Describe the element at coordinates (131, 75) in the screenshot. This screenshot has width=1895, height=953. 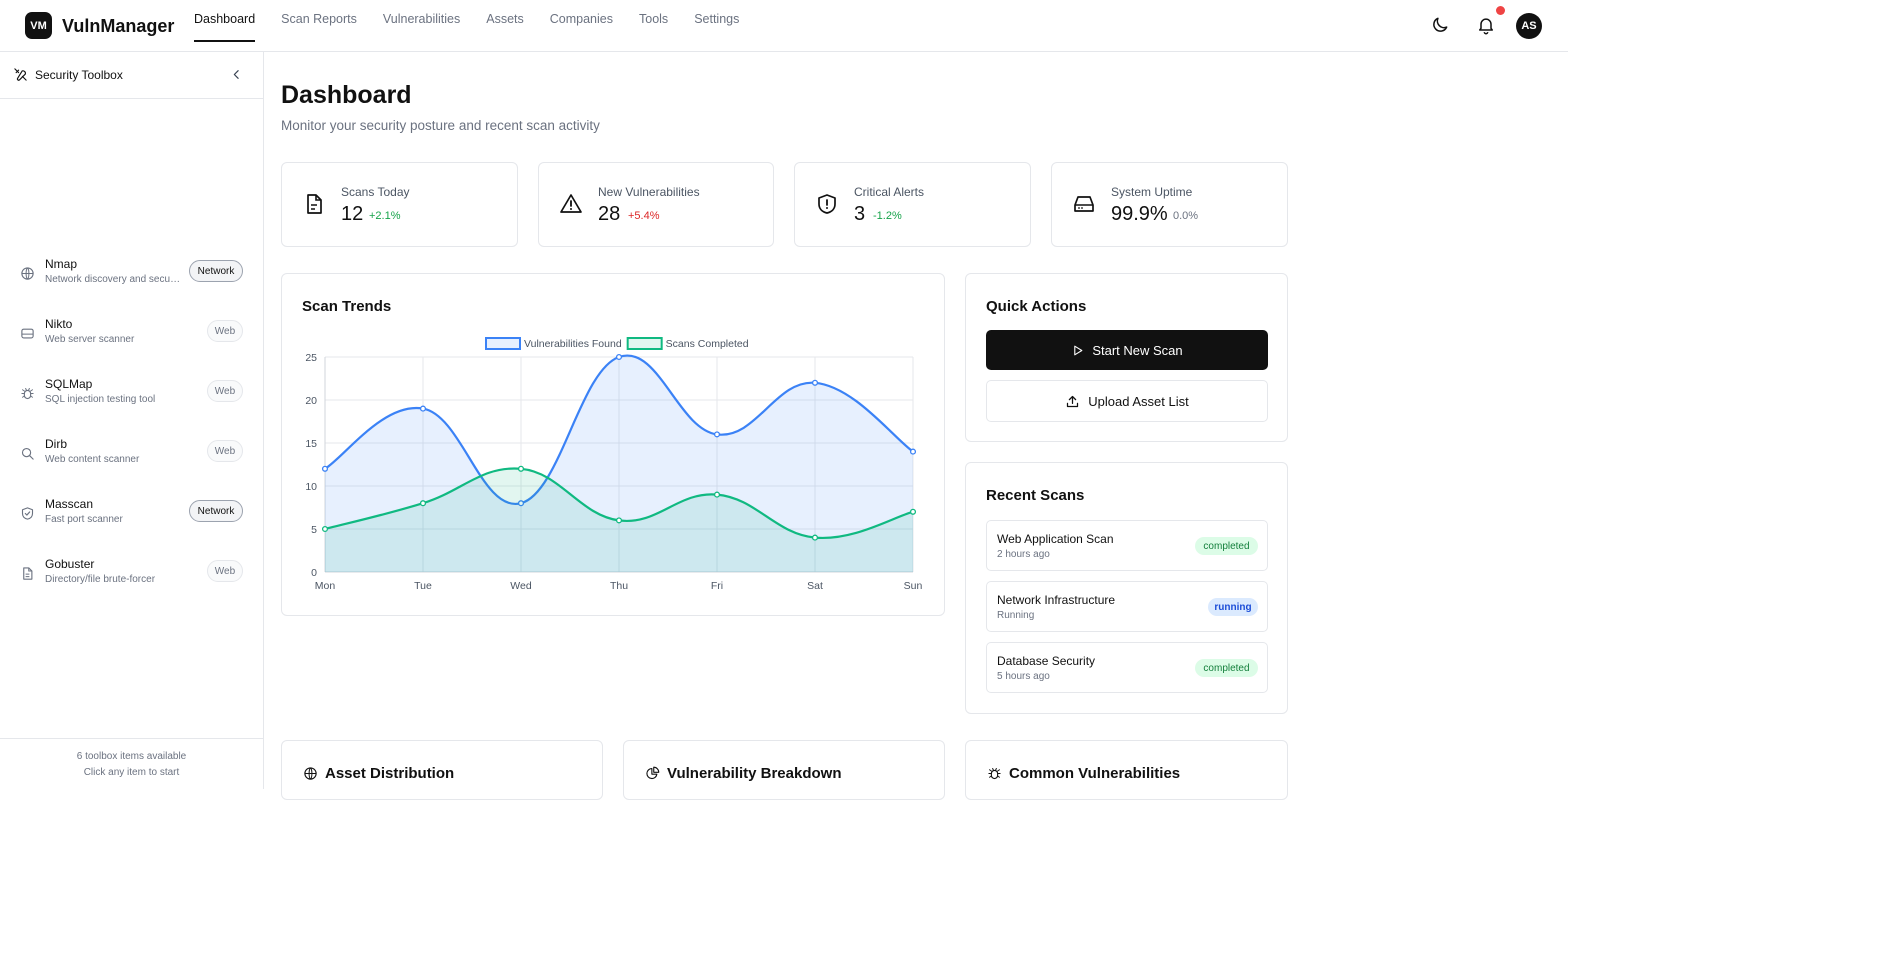
I see `sidebar-header: Security Toolbox` at that location.